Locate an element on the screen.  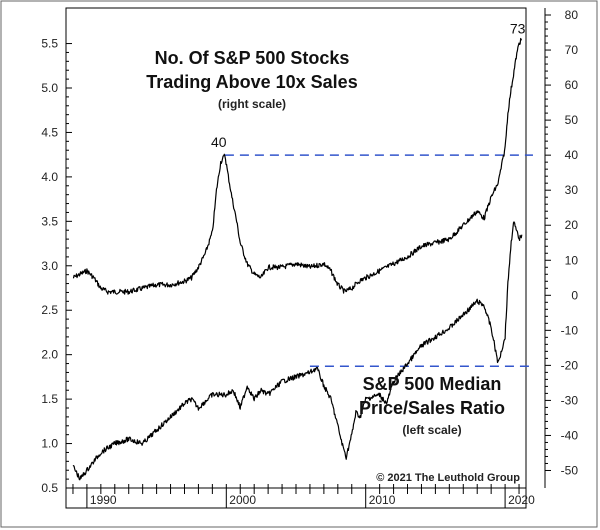
right-tick-label: 70 is located at coordinates (572, 50).